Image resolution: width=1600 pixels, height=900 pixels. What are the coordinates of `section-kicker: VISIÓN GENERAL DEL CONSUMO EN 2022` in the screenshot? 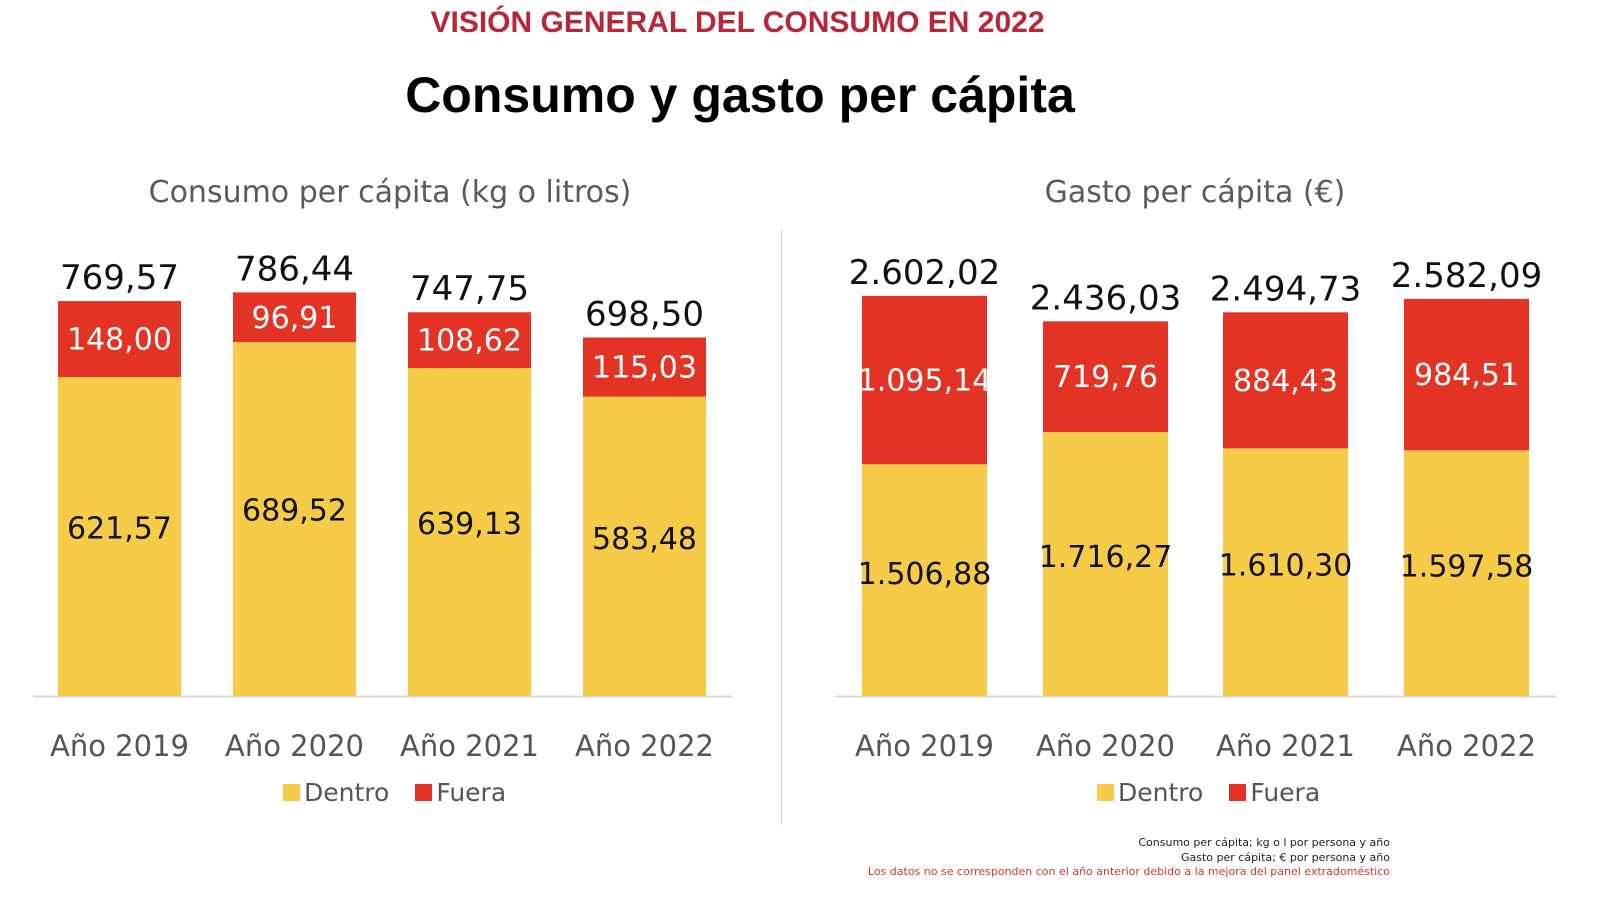 It's located at (737, 22).